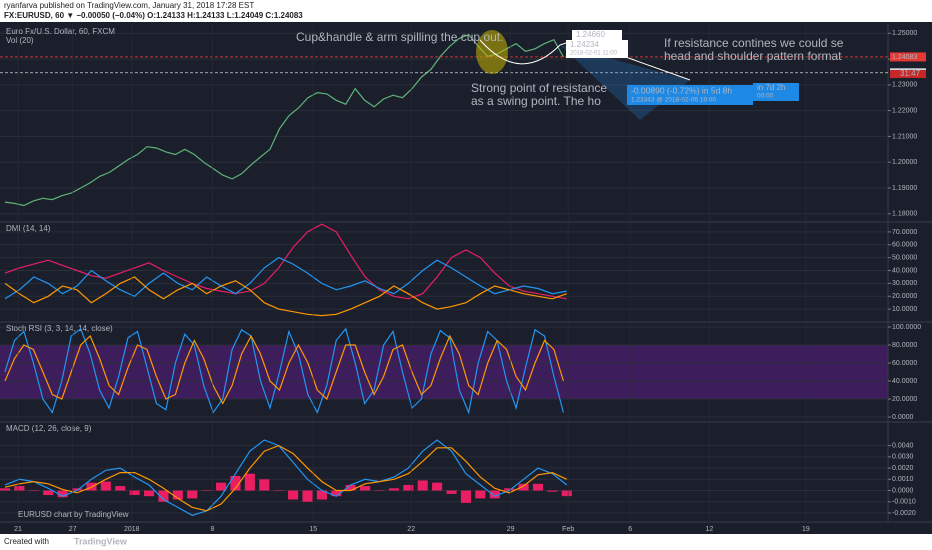  Describe the element at coordinates (399, 37) in the screenshot. I see `annotation: Cup&handle & arm spilling the cup out.` at that location.